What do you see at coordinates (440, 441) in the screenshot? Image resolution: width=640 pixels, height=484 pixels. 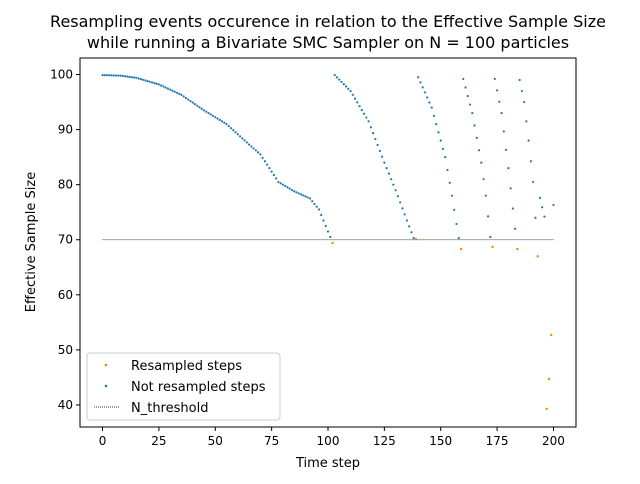 I see `x-tick-label: 150` at bounding box center [440, 441].